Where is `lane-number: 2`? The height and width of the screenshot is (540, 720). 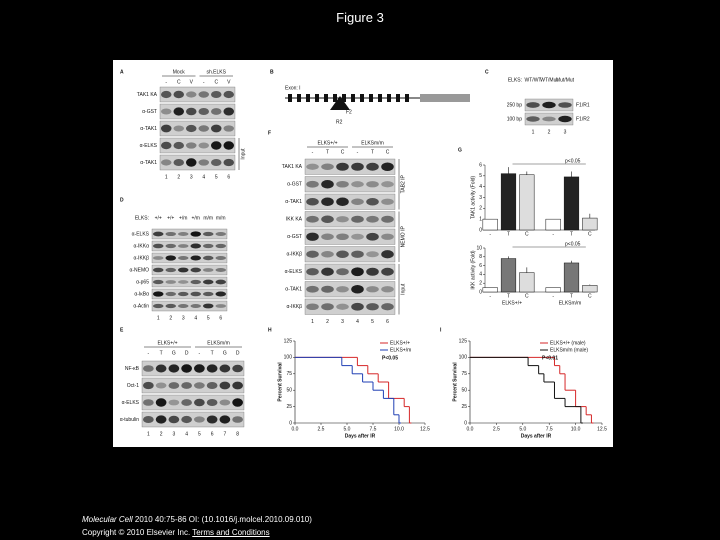 lane-number: 2 is located at coordinates (549, 132).